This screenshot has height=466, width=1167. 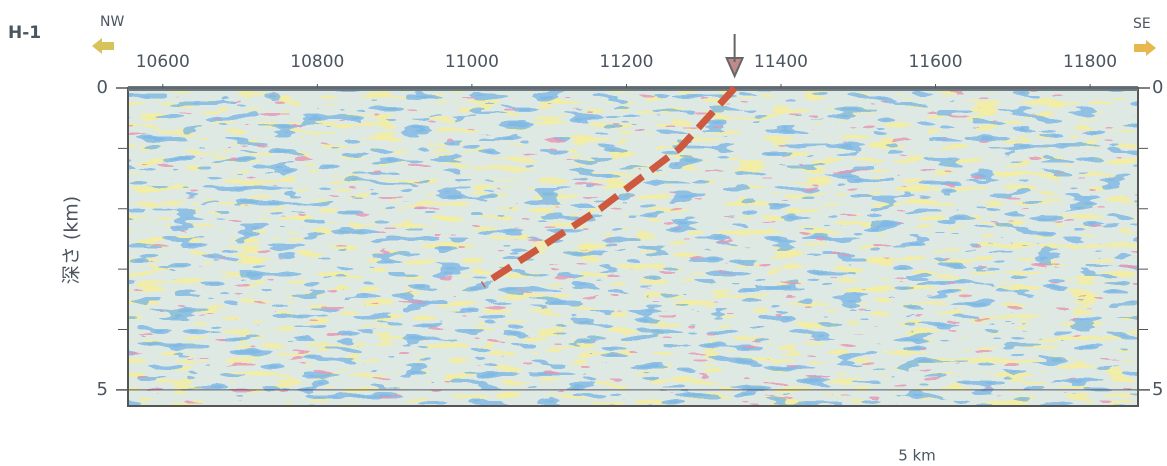 I want to click on y-axis-title: 深さ (km), so click(x=72, y=240).